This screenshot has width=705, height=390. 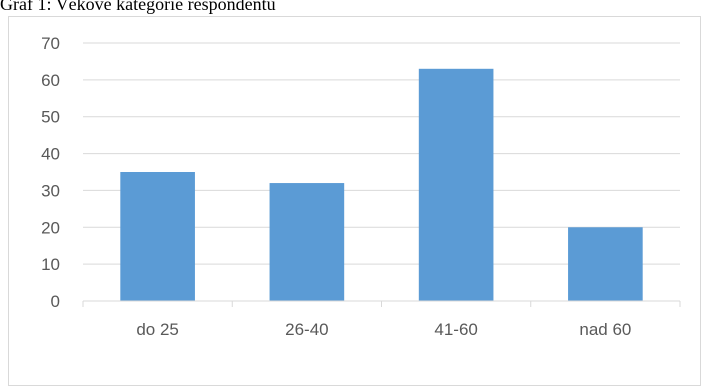 What do you see at coordinates (50, 117) in the screenshot?
I see `y-tick-label: 50` at bounding box center [50, 117].